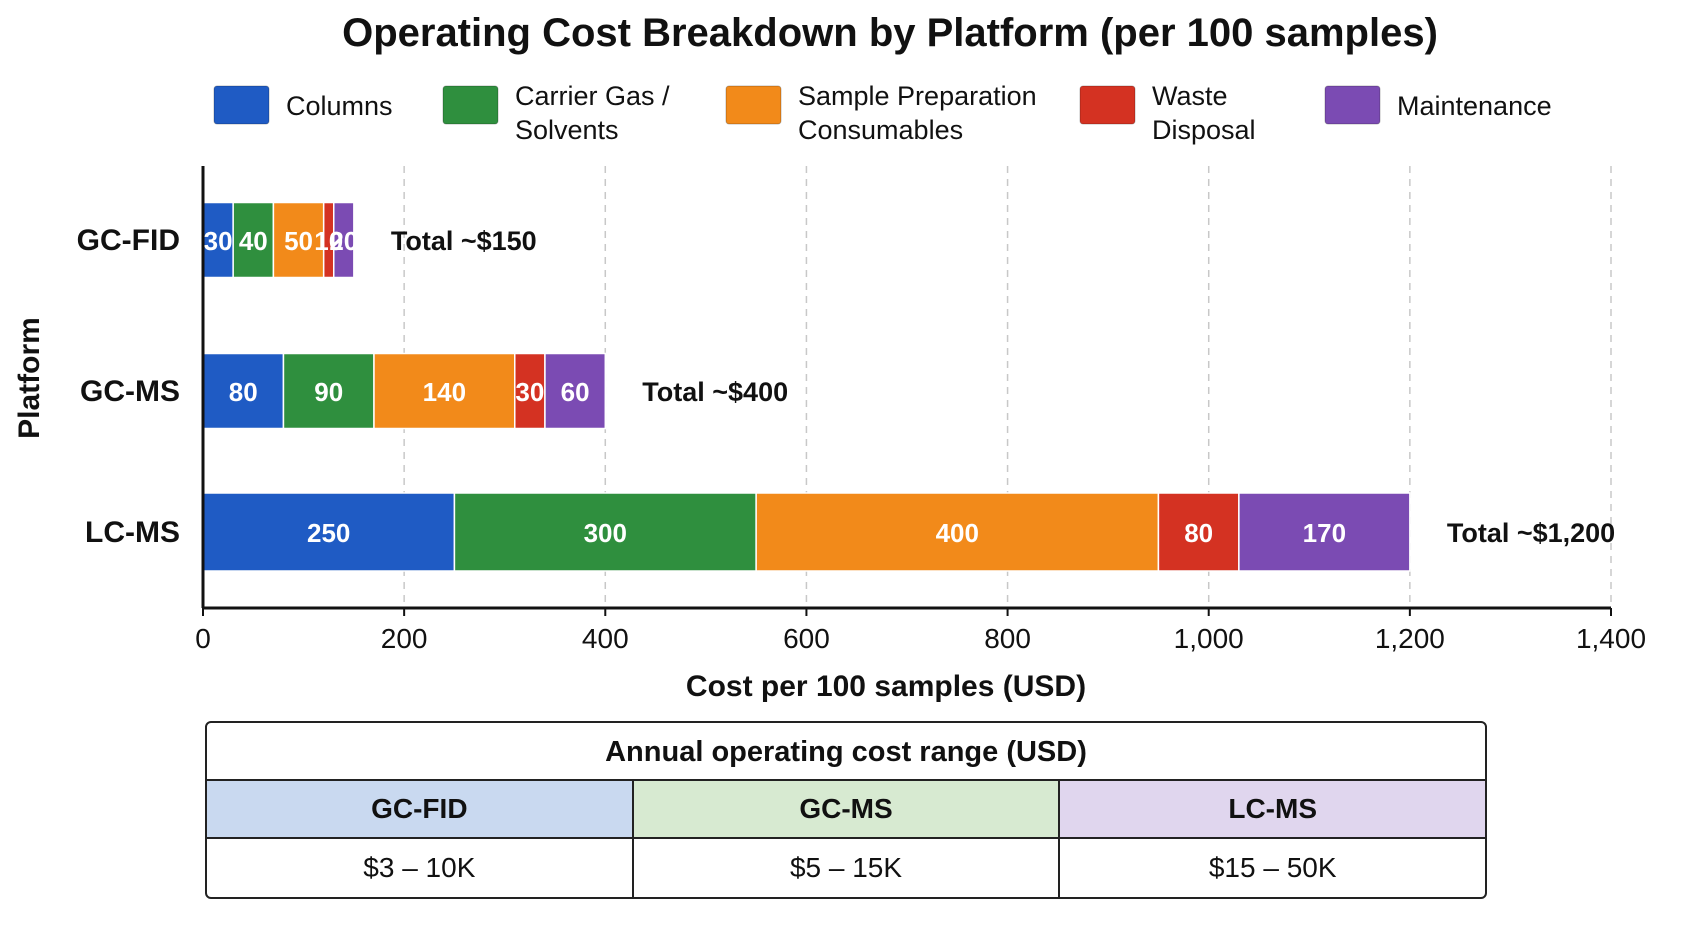  I want to click on legend-label-waste-disposal: Waste Disposal, so click(1204, 113).